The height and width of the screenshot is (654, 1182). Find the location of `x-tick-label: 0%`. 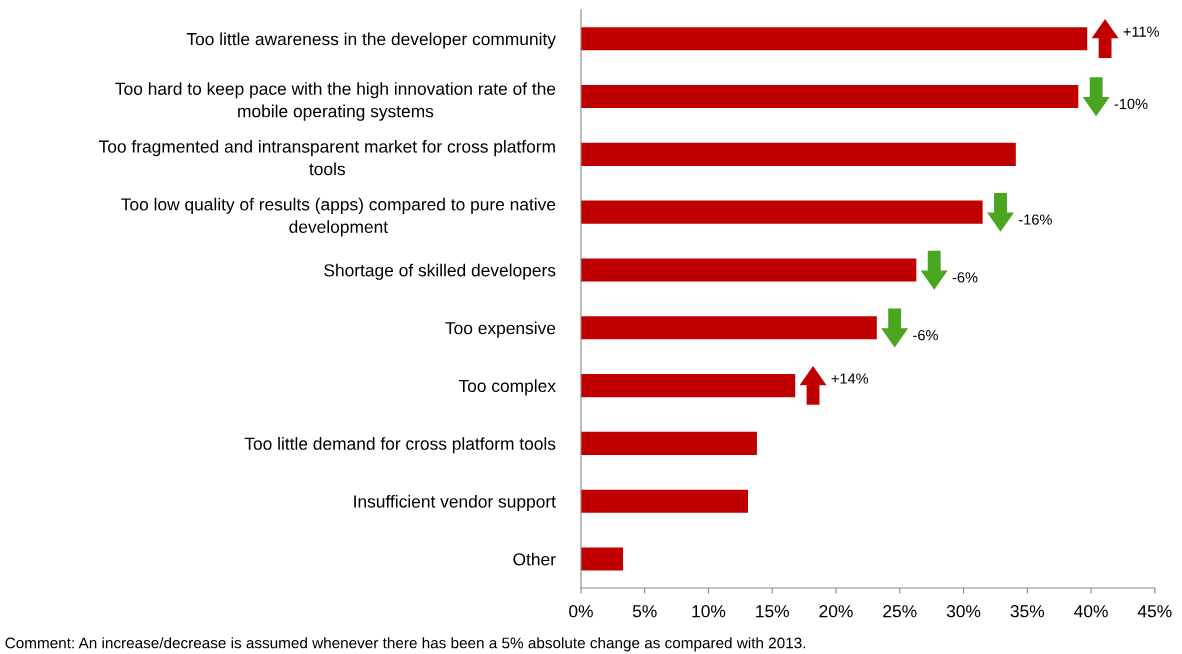

x-tick-label: 0% is located at coordinates (581, 611).